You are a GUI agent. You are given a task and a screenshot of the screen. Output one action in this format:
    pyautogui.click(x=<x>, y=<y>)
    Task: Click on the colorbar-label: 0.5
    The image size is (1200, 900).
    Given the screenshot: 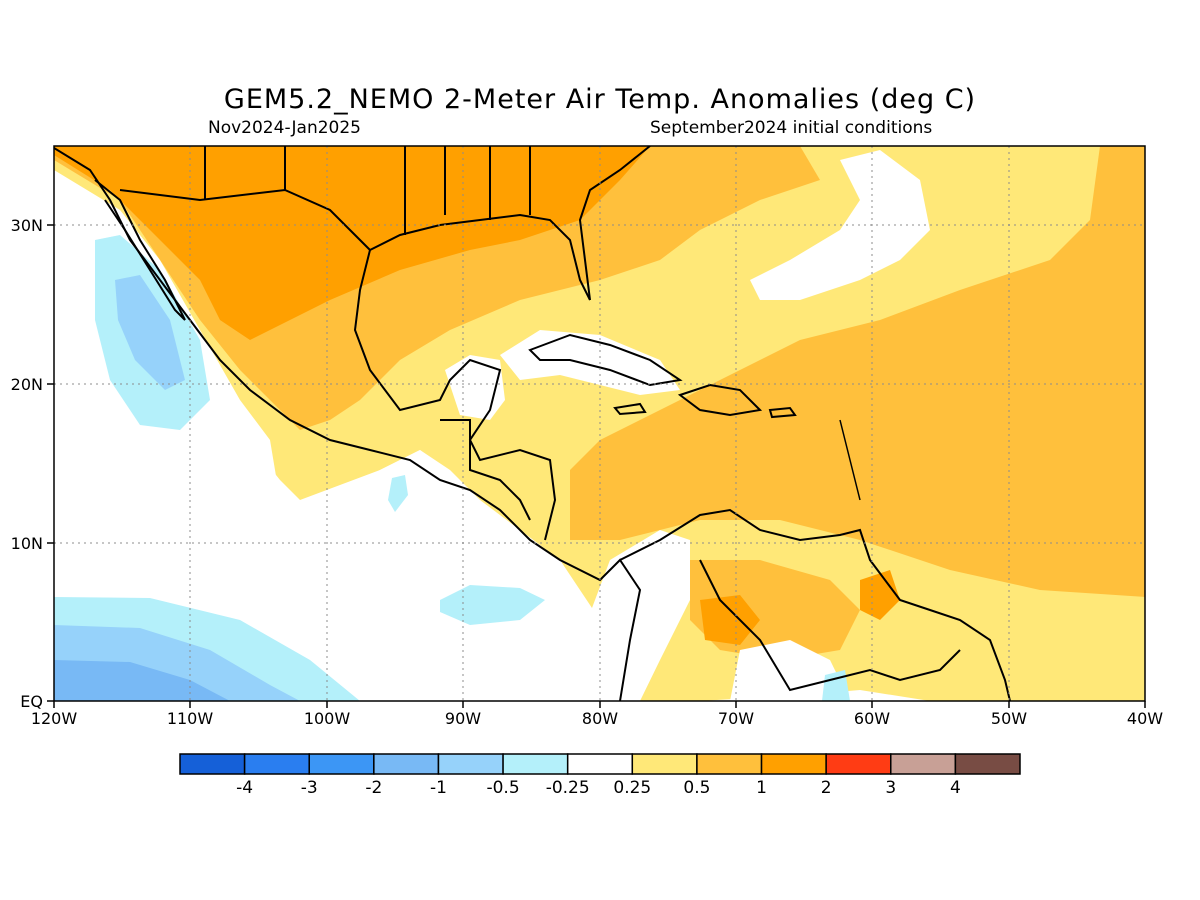 What is the action you would take?
    pyautogui.click(x=696, y=788)
    